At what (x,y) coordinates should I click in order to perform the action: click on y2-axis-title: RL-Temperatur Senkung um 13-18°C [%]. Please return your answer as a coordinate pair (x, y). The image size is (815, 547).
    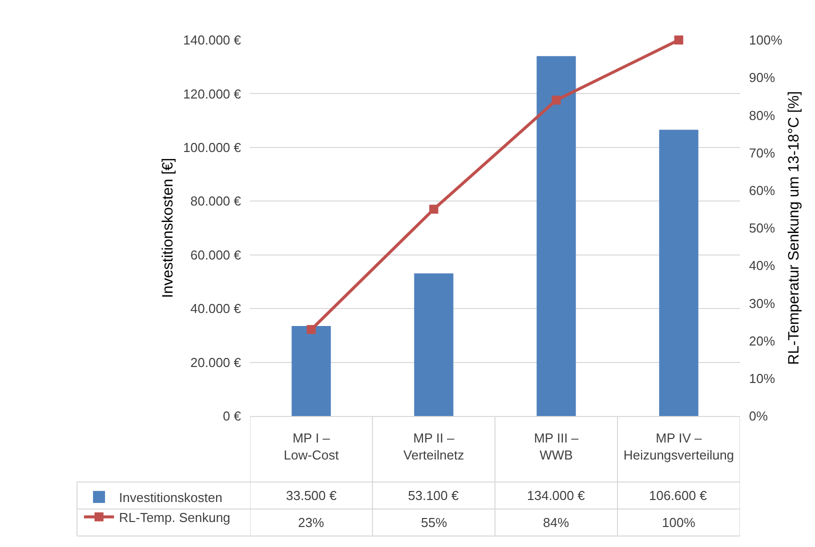
    Looking at the image, I should click on (794, 228).